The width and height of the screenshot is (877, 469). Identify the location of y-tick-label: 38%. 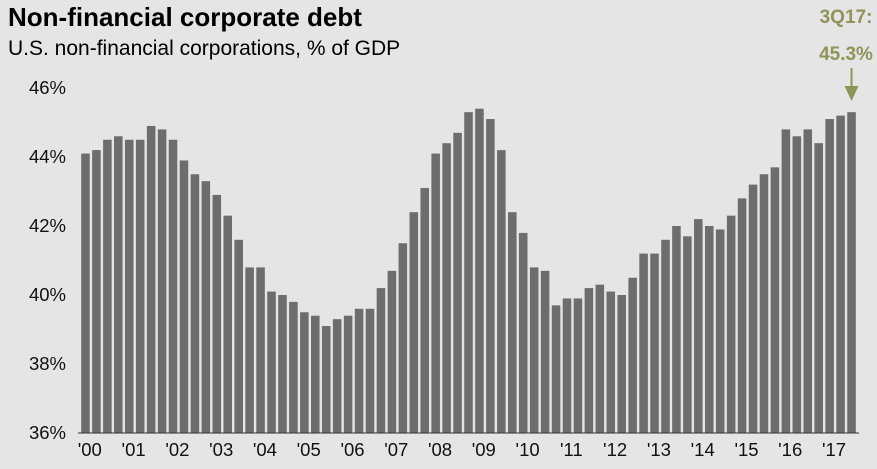
(47, 363).